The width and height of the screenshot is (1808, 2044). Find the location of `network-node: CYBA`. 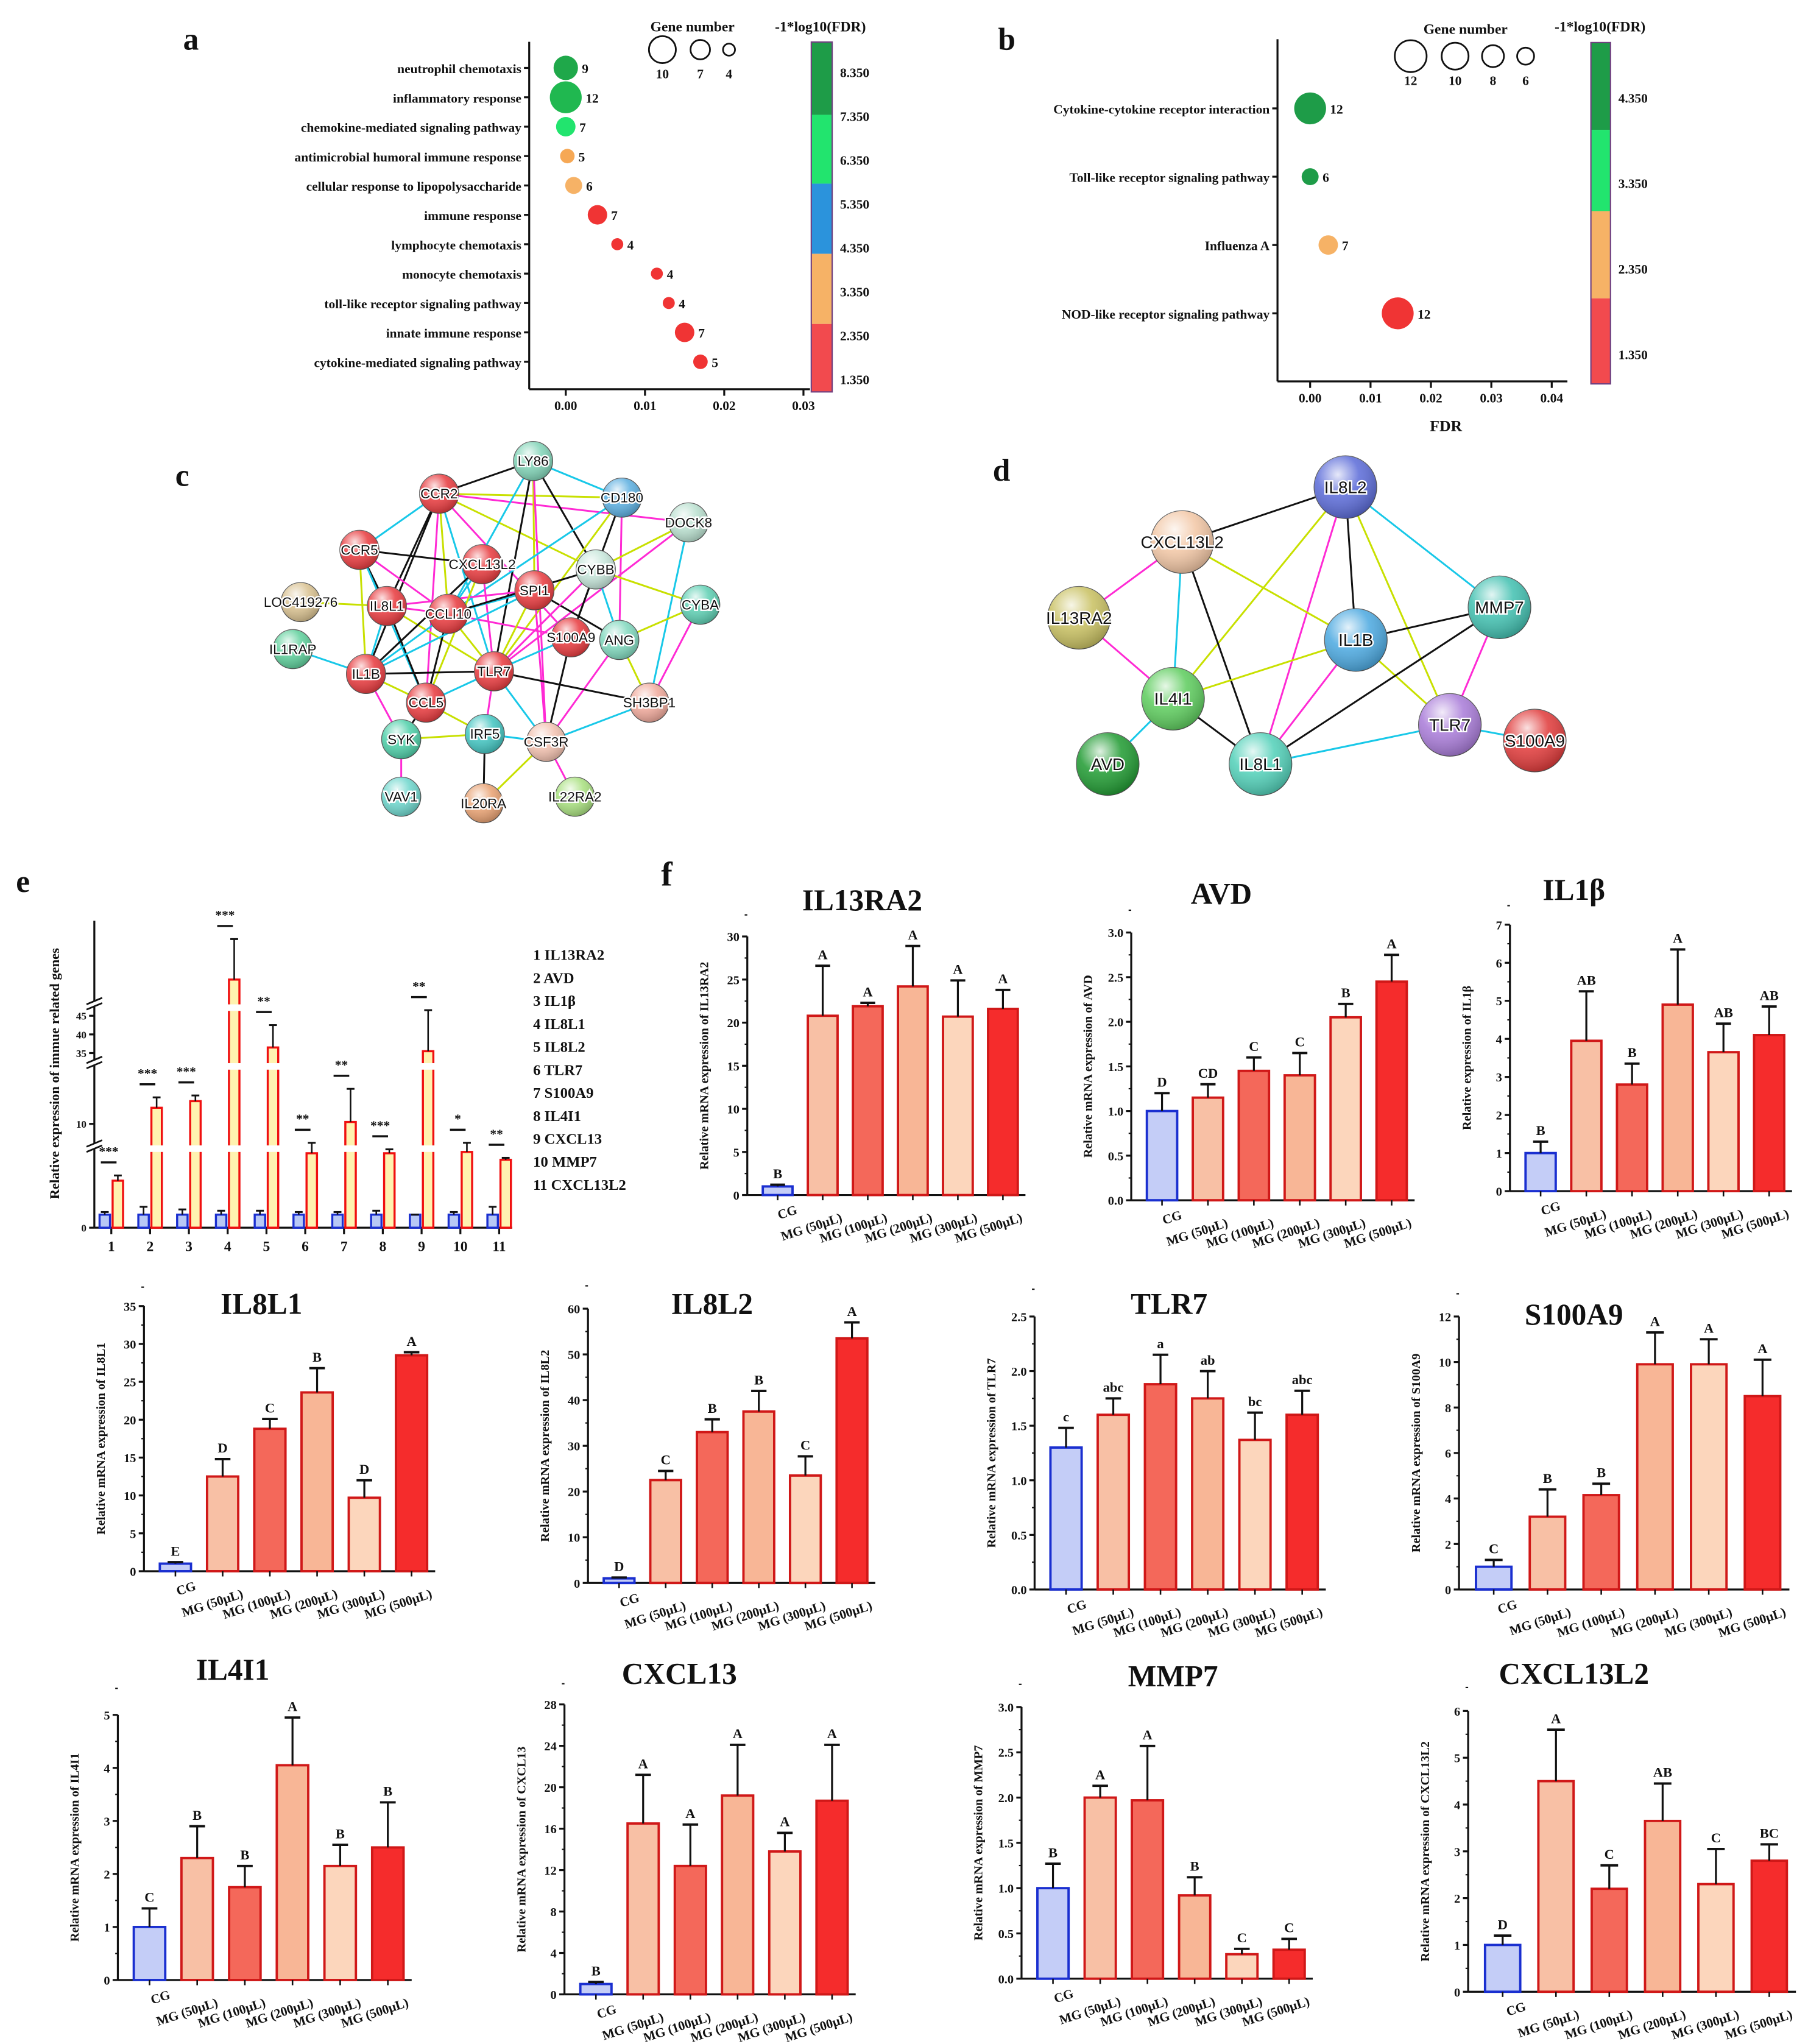

network-node: CYBA is located at coordinates (700, 604).